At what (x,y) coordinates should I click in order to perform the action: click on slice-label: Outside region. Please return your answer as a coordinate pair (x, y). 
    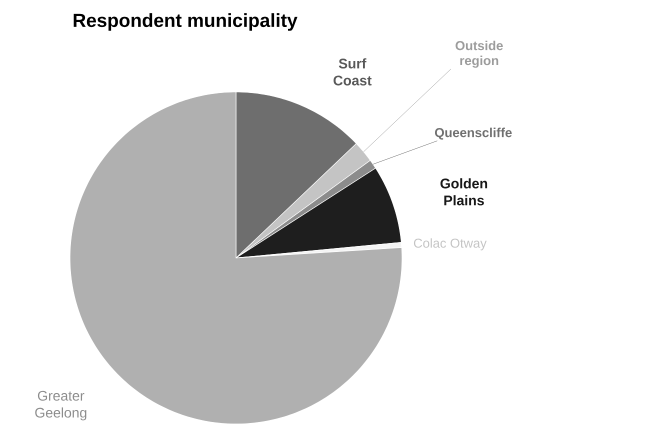
    Looking at the image, I should click on (479, 54).